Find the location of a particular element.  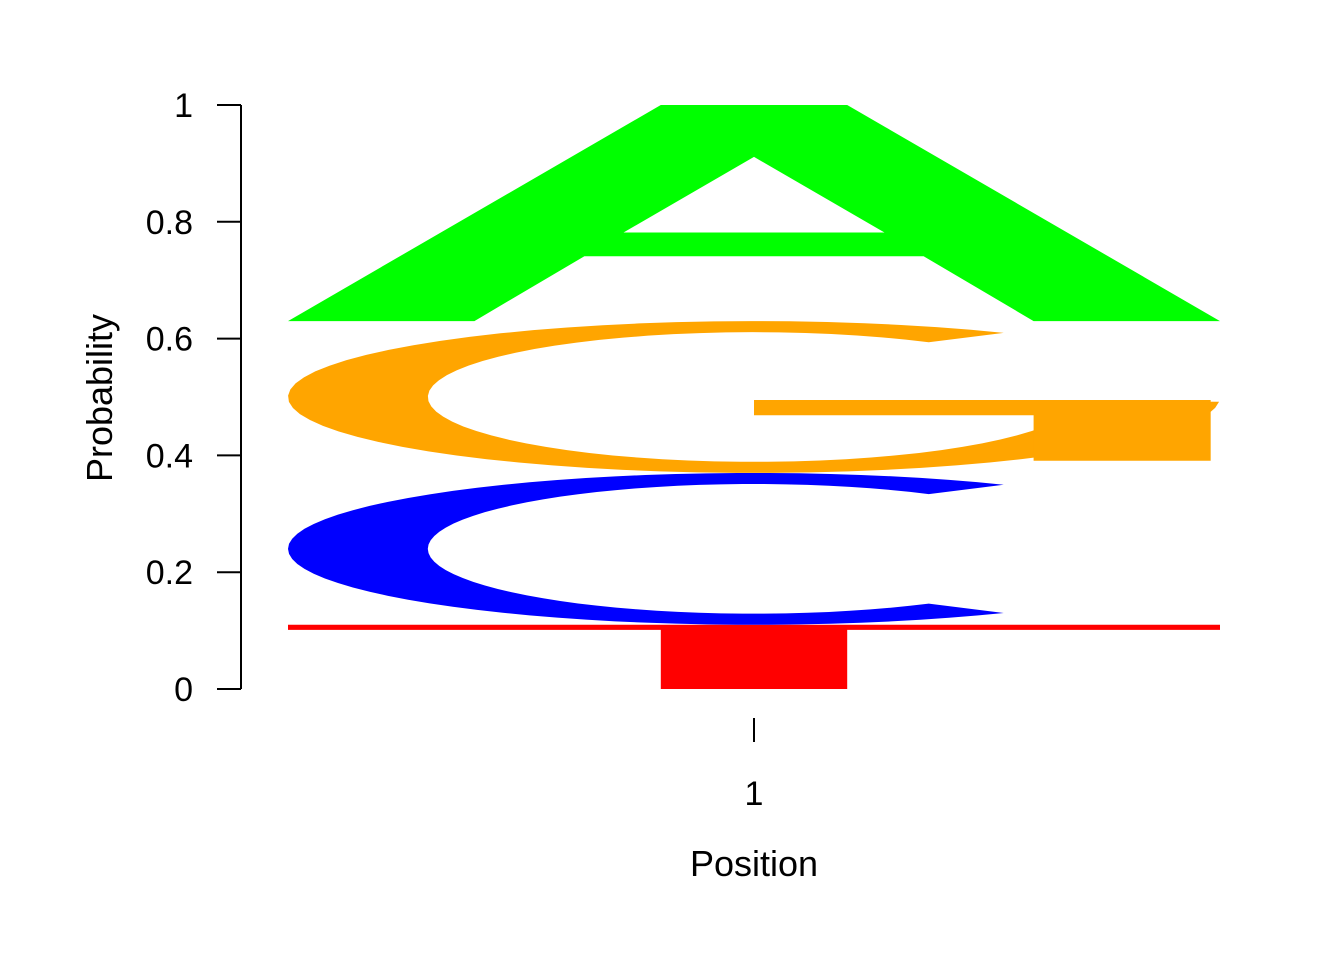

y-tick-label: 0.6 is located at coordinates (169, 340).